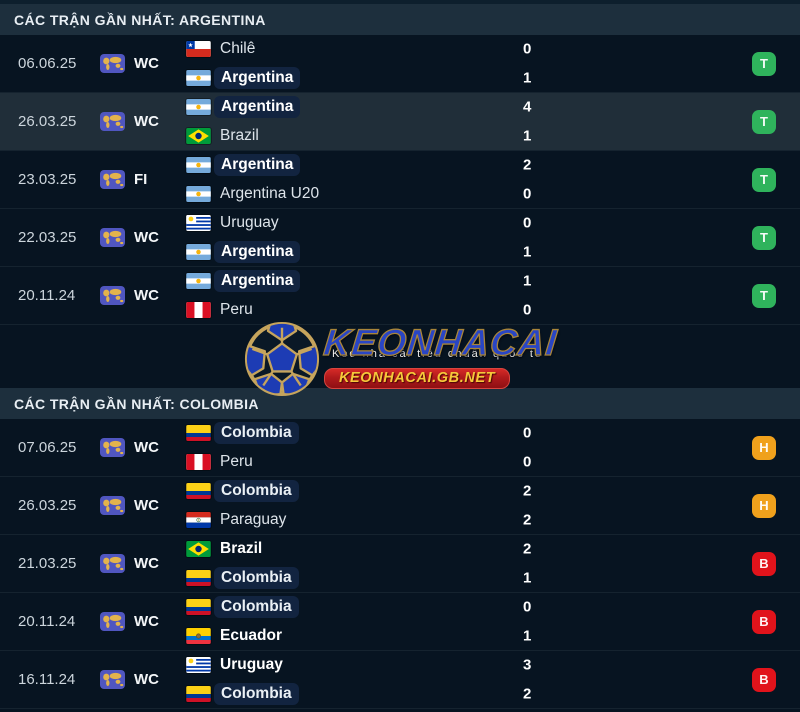  What do you see at coordinates (198, 461) in the screenshot?
I see `flag-peru-icon` at bounding box center [198, 461].